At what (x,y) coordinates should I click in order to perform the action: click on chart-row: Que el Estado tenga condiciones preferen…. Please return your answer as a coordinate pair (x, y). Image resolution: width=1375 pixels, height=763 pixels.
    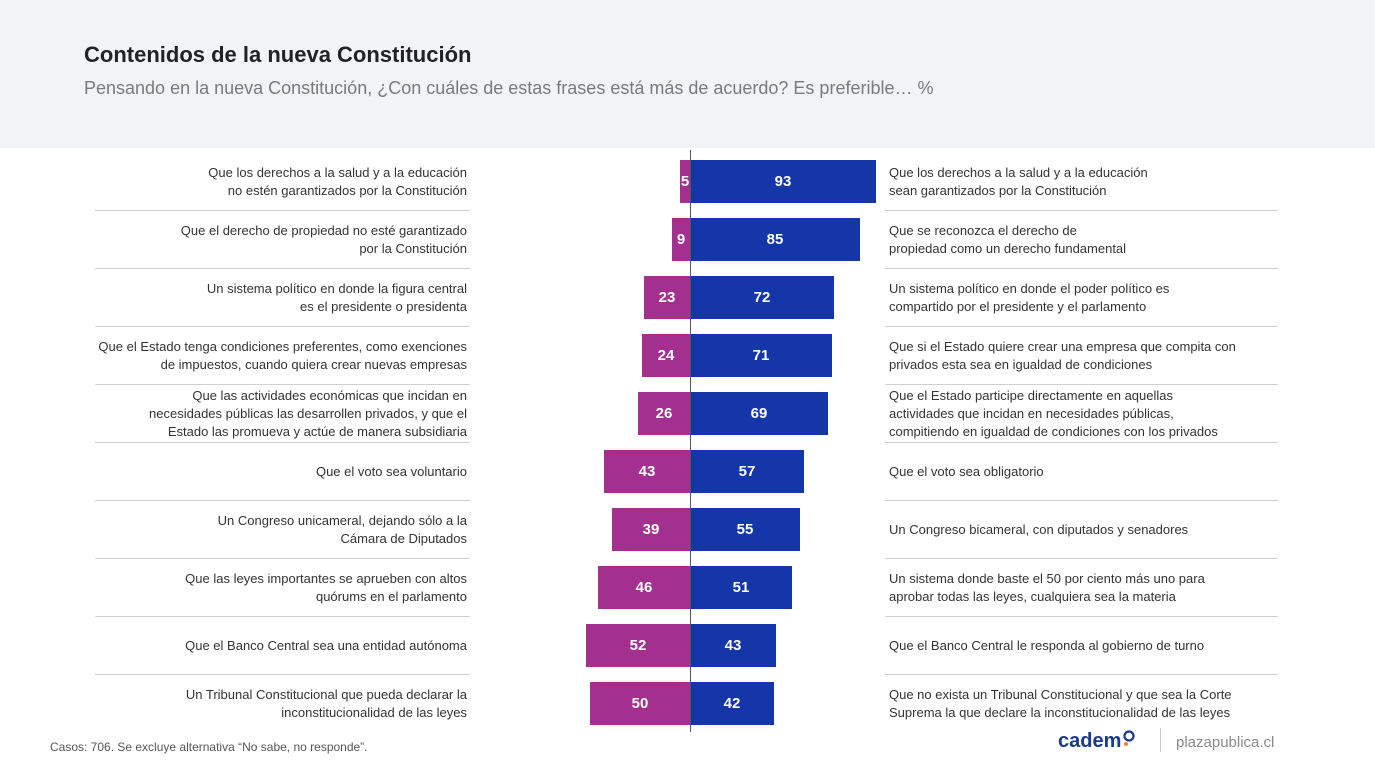
    Looking at the image, I should click on (687, 356).